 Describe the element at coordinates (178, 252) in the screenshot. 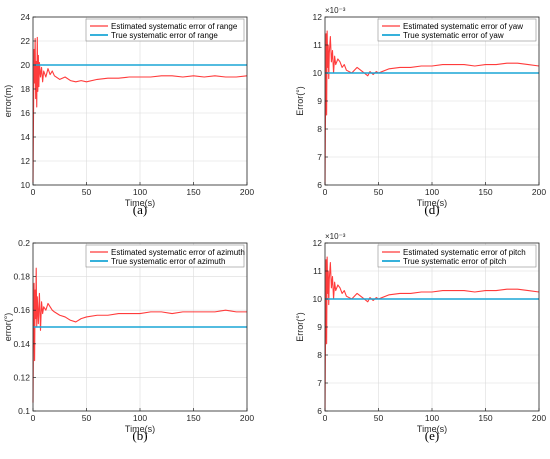

I see `legend-entry: Estimated systematic error of azimuth` at that location.